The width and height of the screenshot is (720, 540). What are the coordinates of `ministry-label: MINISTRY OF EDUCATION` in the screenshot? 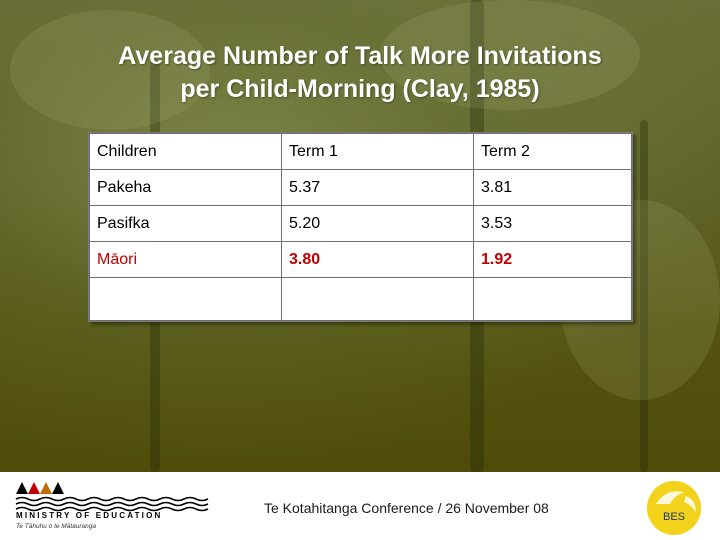 It's located at (89, 515).